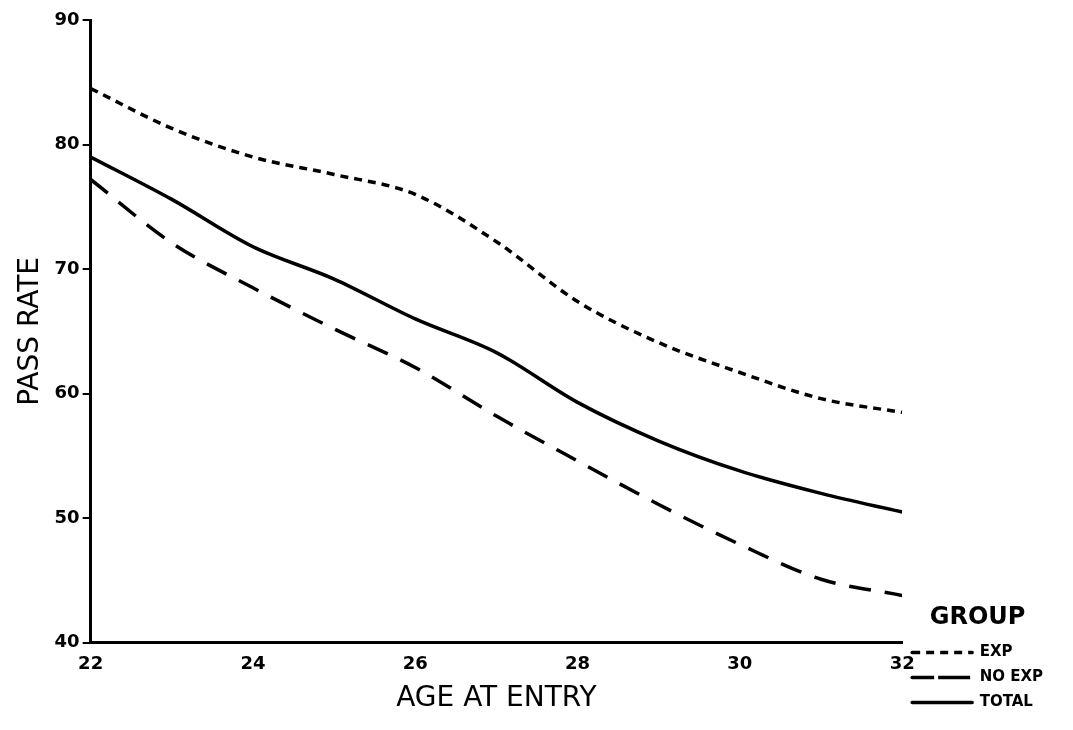 This screenshot has width=1073, height=730. Describe the element at coordinates (1006, 701) in the screenshot. I see `legend-label: TOTAL` at that location.